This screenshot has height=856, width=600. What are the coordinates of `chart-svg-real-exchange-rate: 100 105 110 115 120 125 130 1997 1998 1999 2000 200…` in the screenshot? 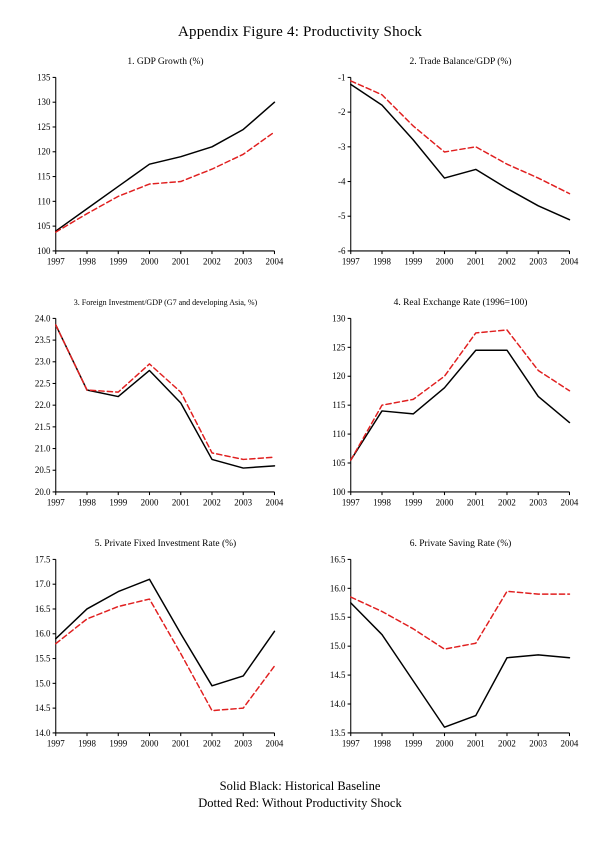 It's located at (455, 411).